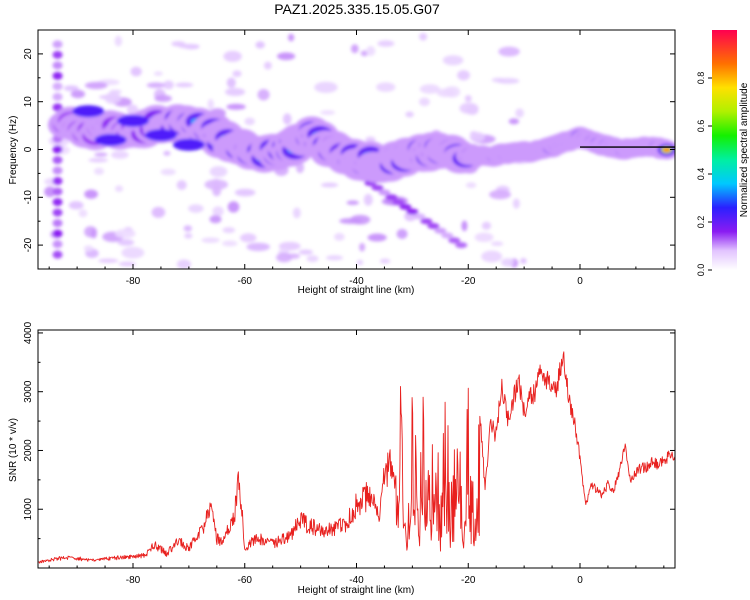 The image size is (750, 600). What do you see at coordinates (468, 580) in the screenshot?
I see `snr-x-tick-label: -20` at bounding box center [468, 580].